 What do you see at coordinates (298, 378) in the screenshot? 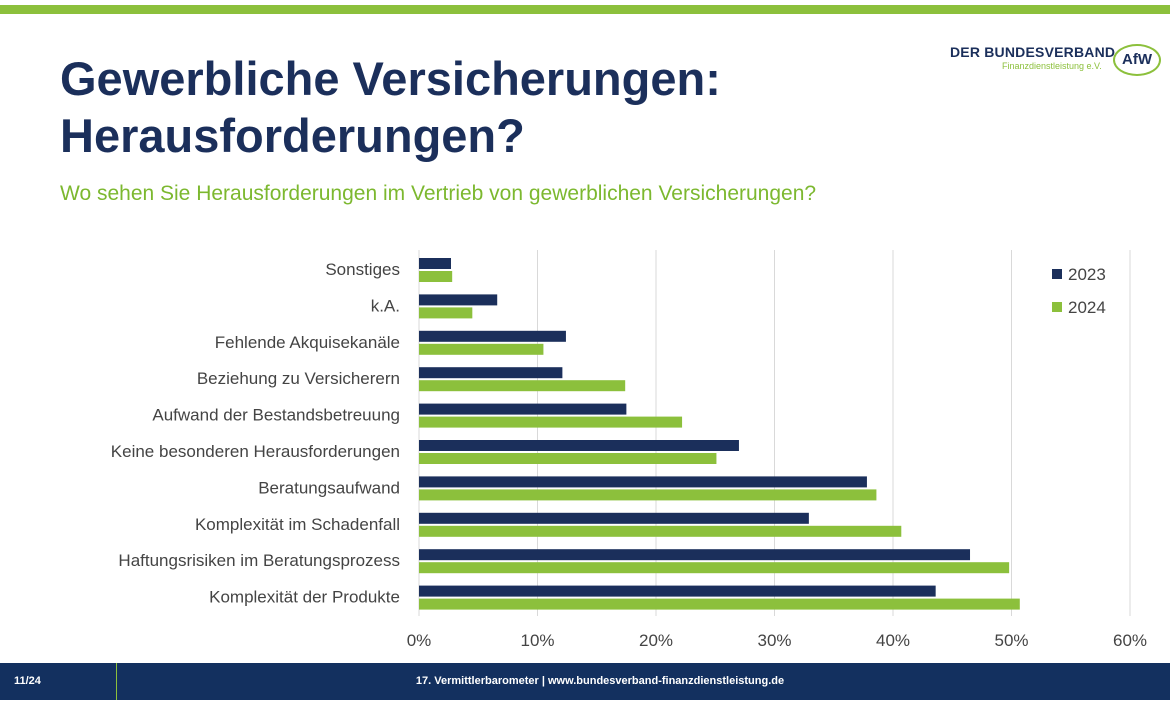
I see `category-label: Beziehung zu Versicherern` at bounding box center [298, 378].